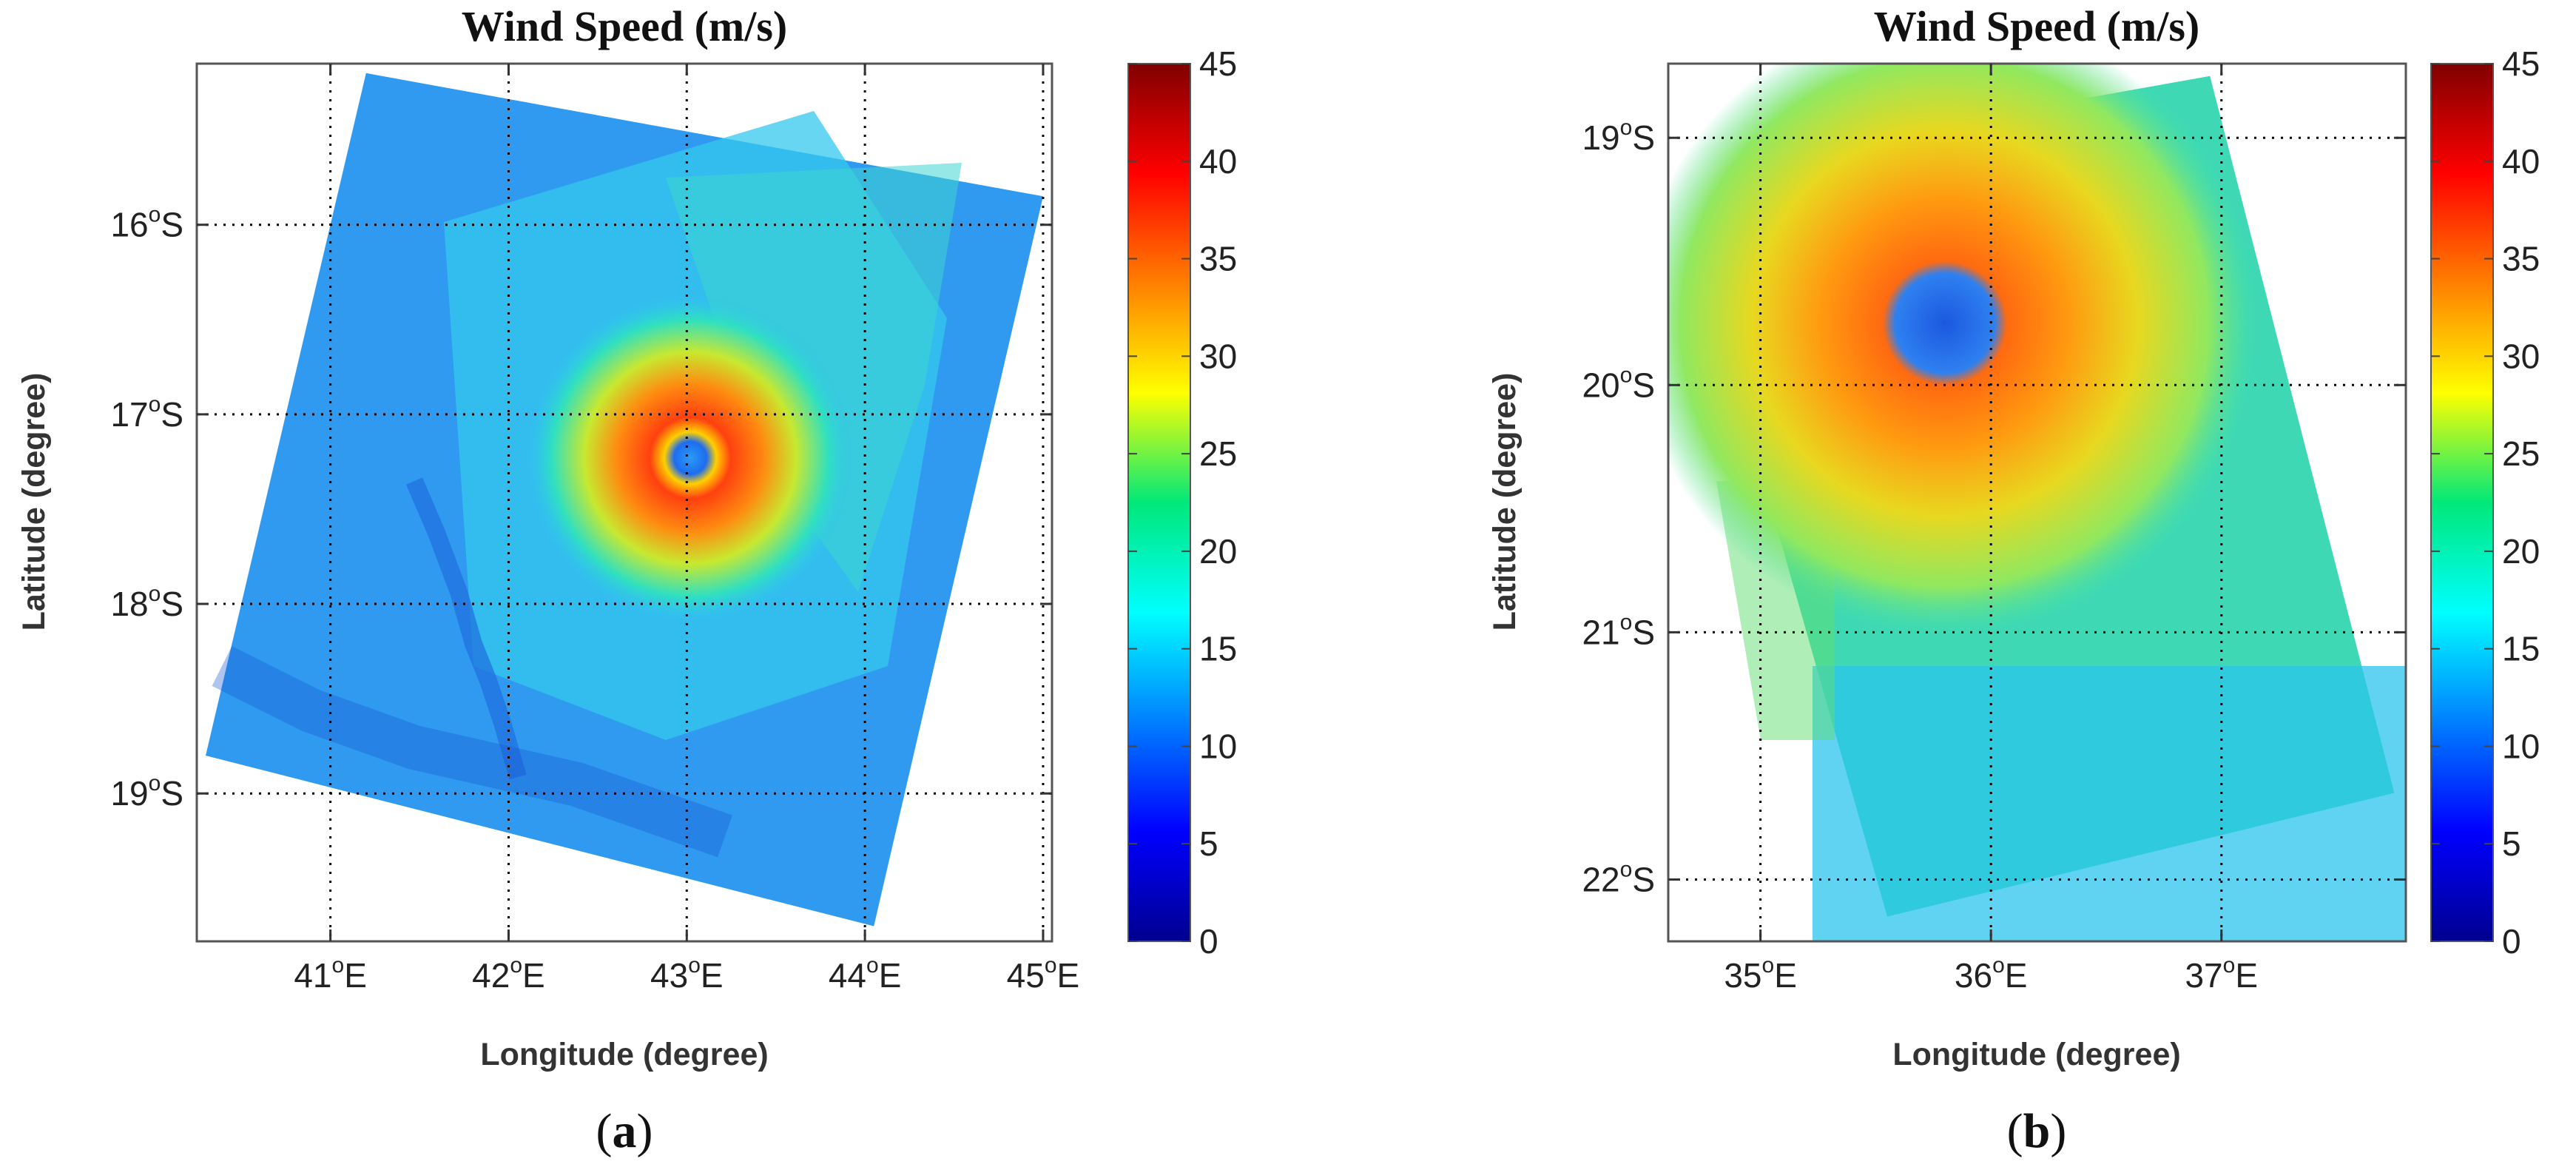  I want to click on panel-a-colorbar, so click(1159, 502).